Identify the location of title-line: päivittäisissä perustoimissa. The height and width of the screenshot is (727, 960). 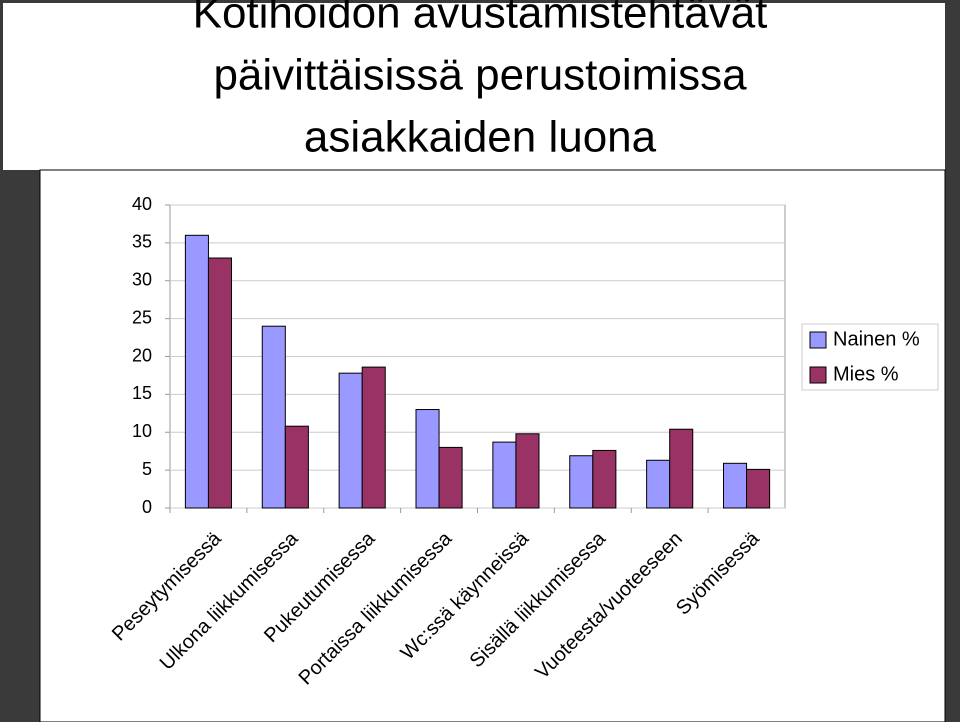
(480, 75).